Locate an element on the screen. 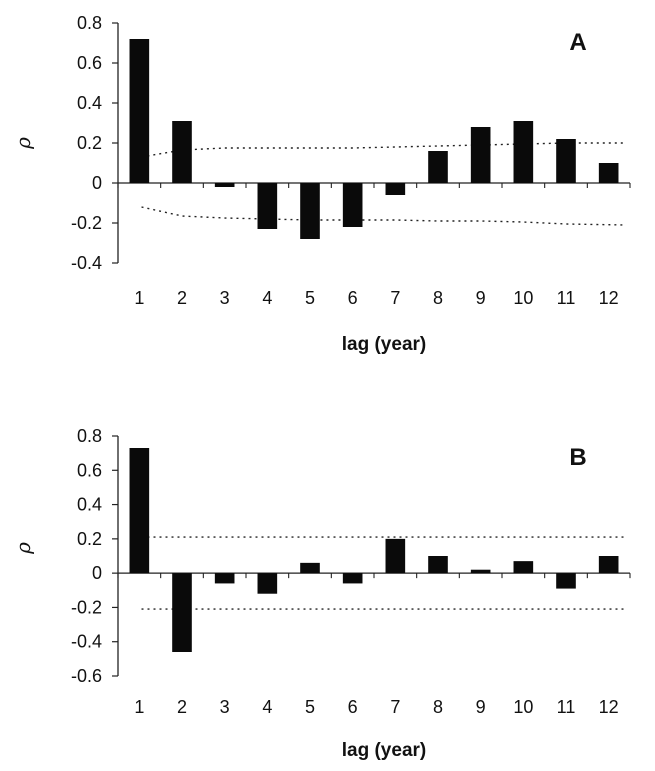 This screenshot has height=771, width=655. y-tick-label: -0.6 is located at coordinates (86, 676).